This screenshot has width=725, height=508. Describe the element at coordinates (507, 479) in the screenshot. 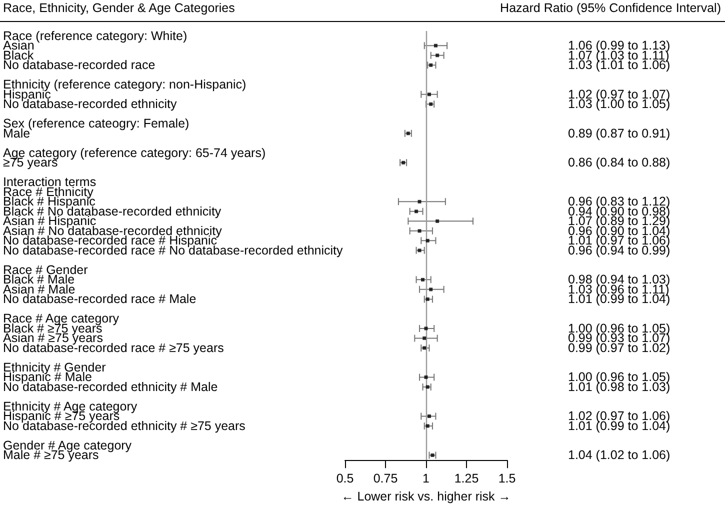

I see `x-tick-label: 1.5` at that location.